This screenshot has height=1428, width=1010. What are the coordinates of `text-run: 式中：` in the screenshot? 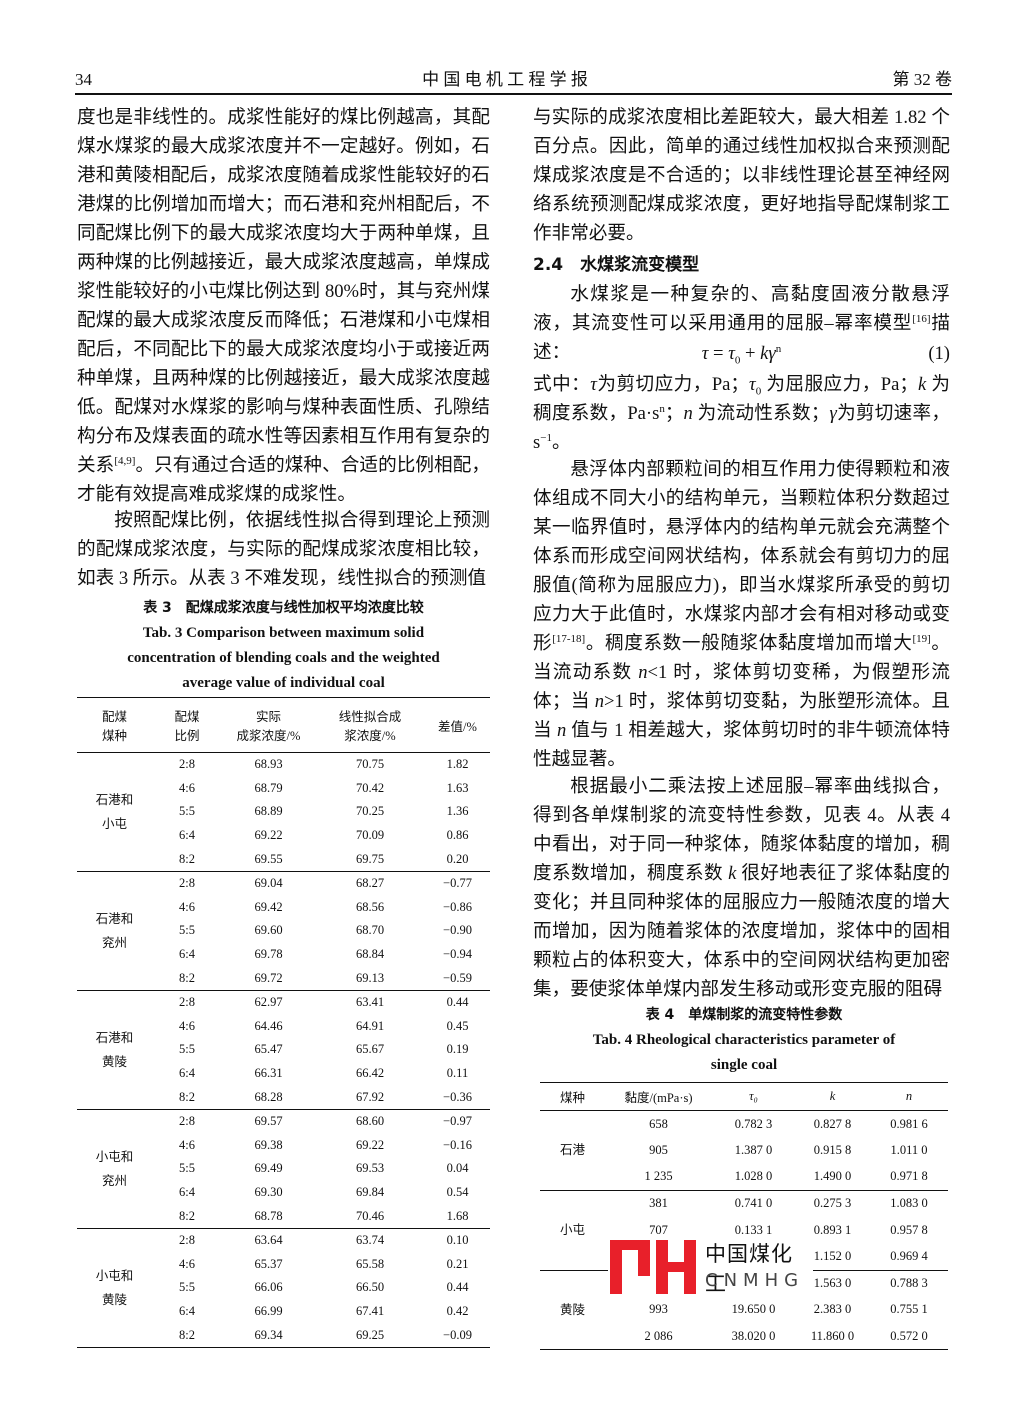 It's located at (562, 384).